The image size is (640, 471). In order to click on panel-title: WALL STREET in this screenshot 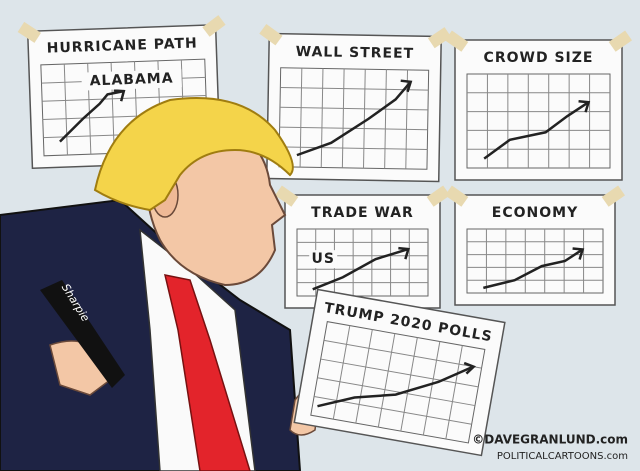, I will do `click(355, 53)`.